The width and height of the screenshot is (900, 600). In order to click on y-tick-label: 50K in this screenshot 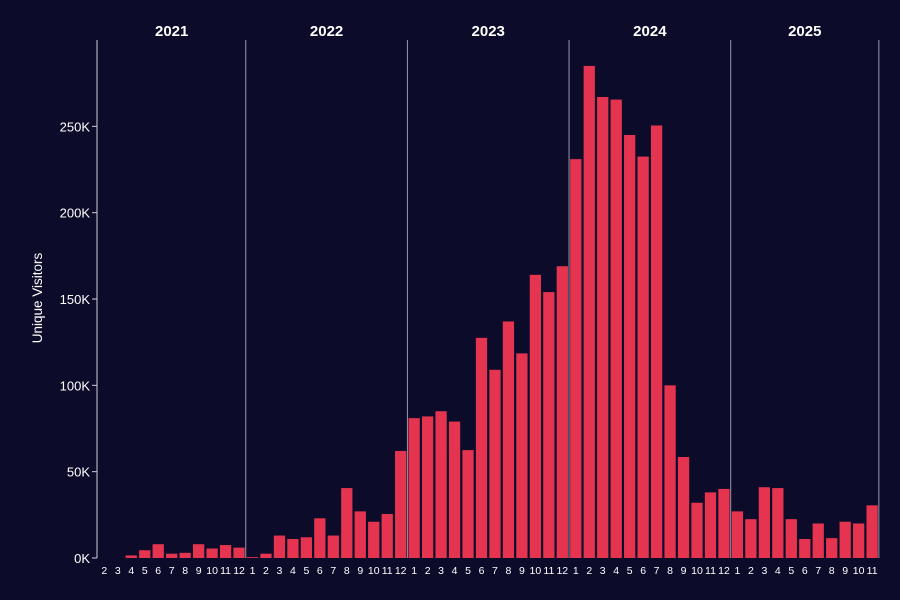, I will do `click(78, 472)`.